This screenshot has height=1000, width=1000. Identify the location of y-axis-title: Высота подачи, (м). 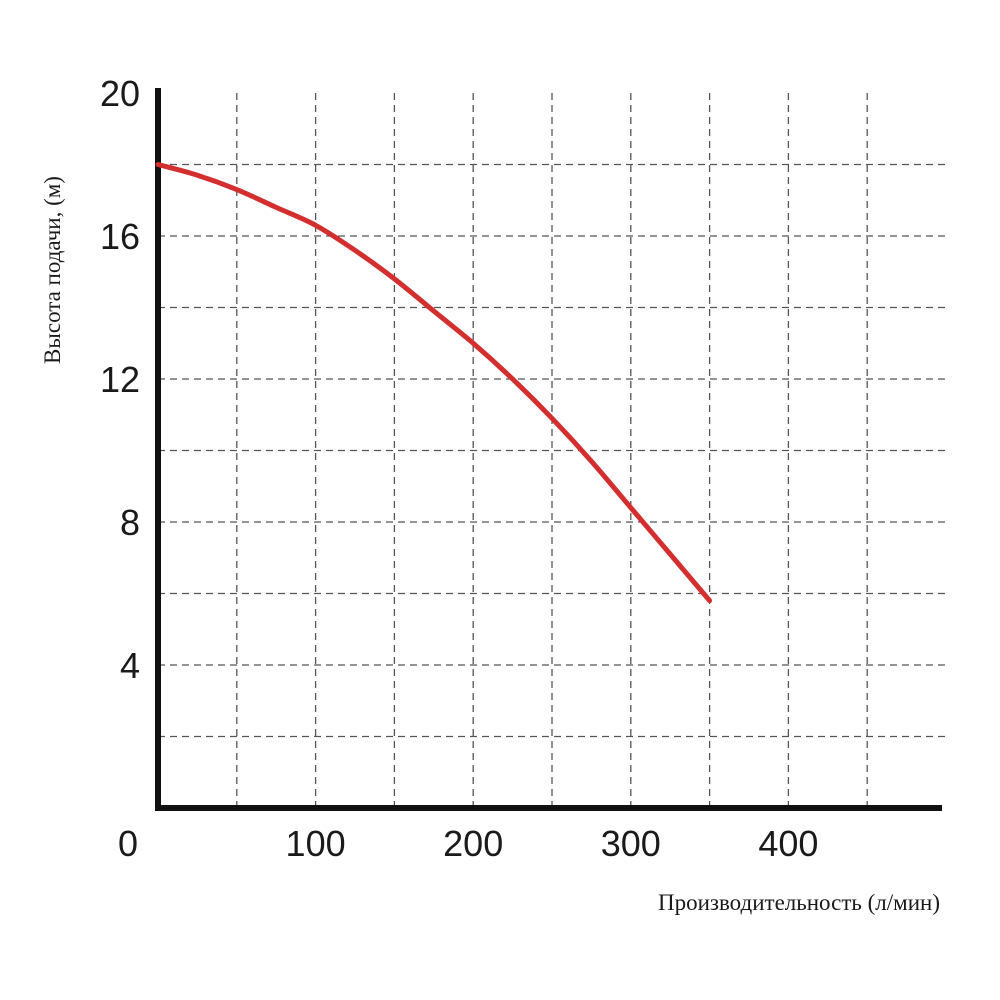
(52, 270).